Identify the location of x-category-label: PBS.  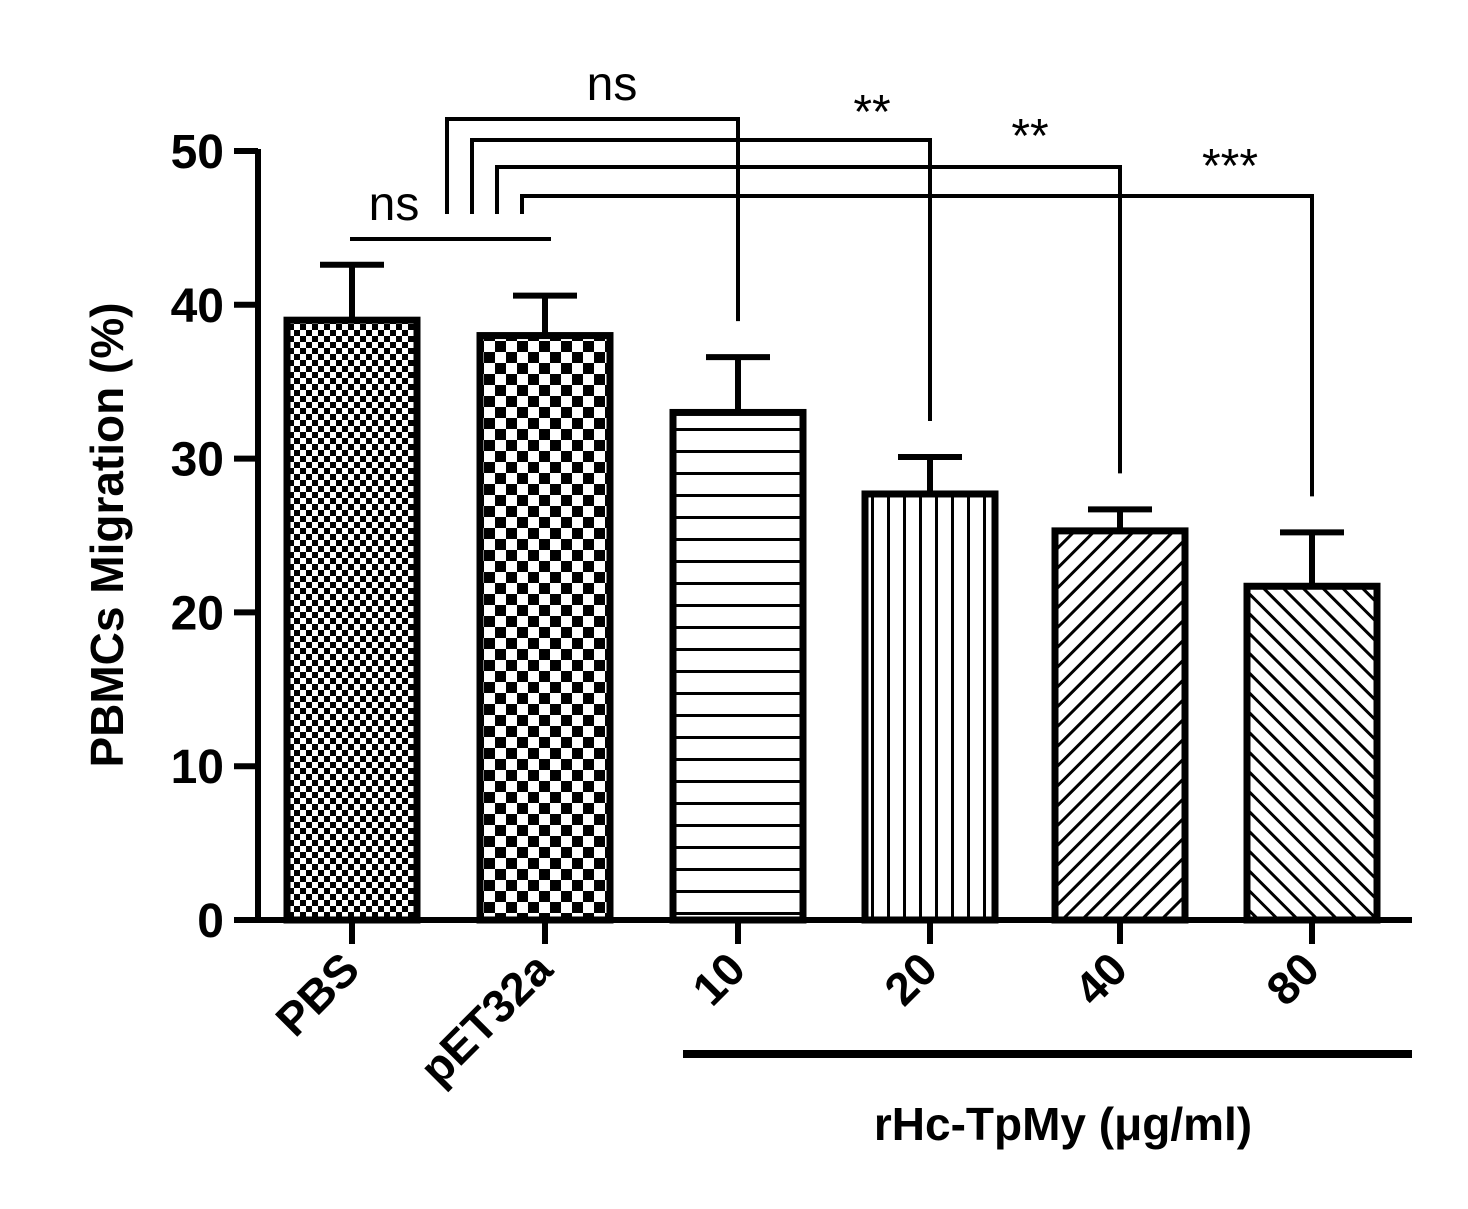
(317, 994).